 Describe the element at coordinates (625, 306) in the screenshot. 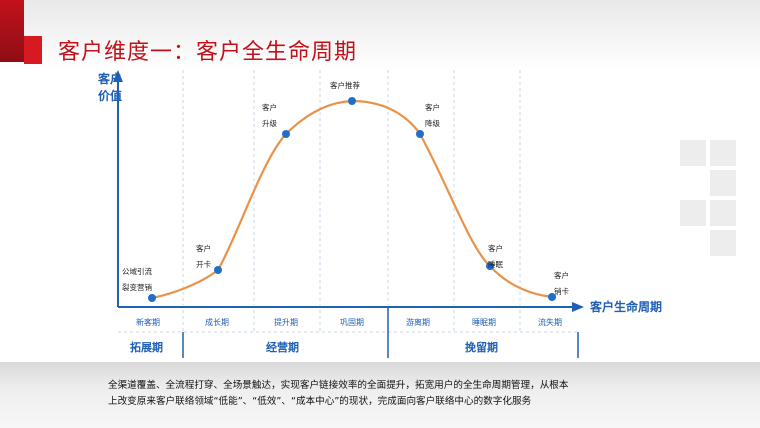

I see `x-axis-label: 客户生命周期` at that location.